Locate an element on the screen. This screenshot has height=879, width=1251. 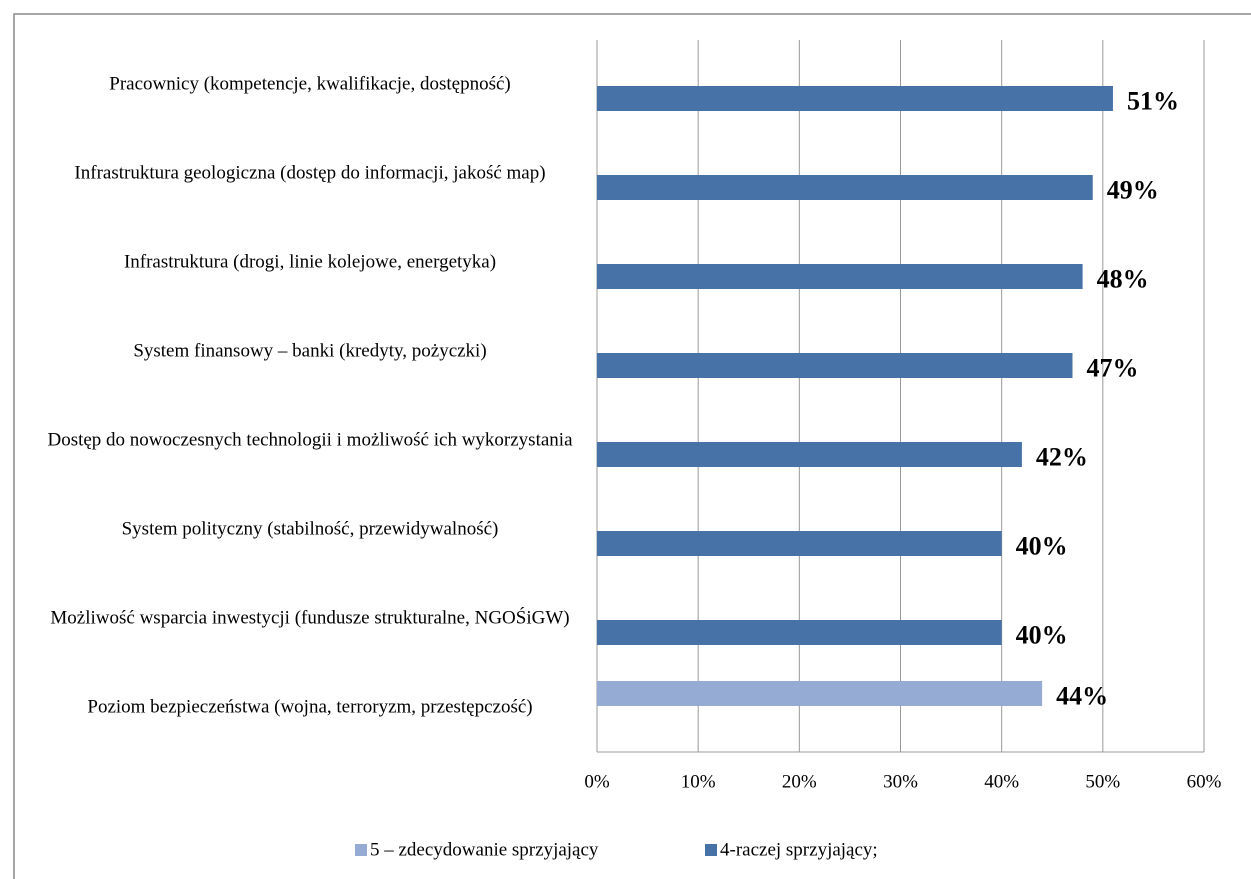
x-tick-label: 60% is located at coordinates (1204, 781).